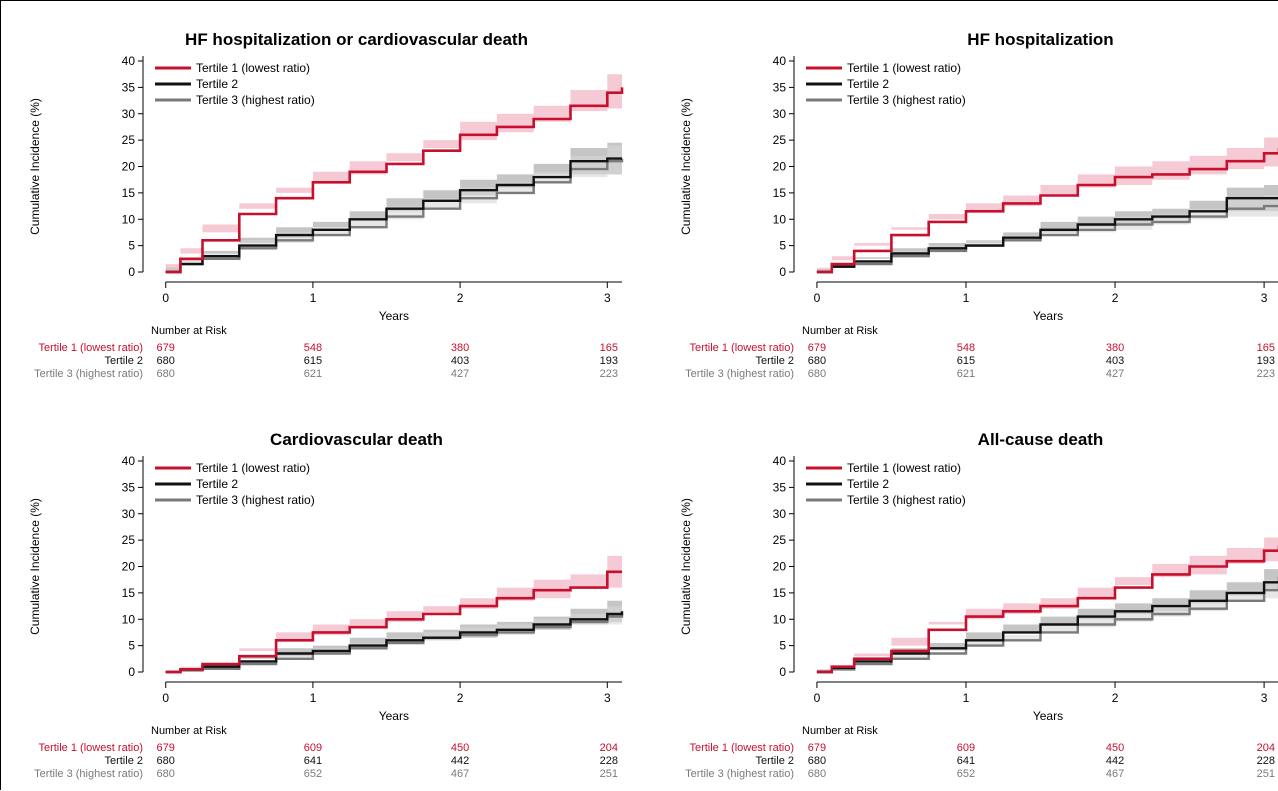 The image size is (1278, 791). Describe the element at coordinates (1040, 39) in the screenshot. I see `chart-title: HF hospitalization` at that location.